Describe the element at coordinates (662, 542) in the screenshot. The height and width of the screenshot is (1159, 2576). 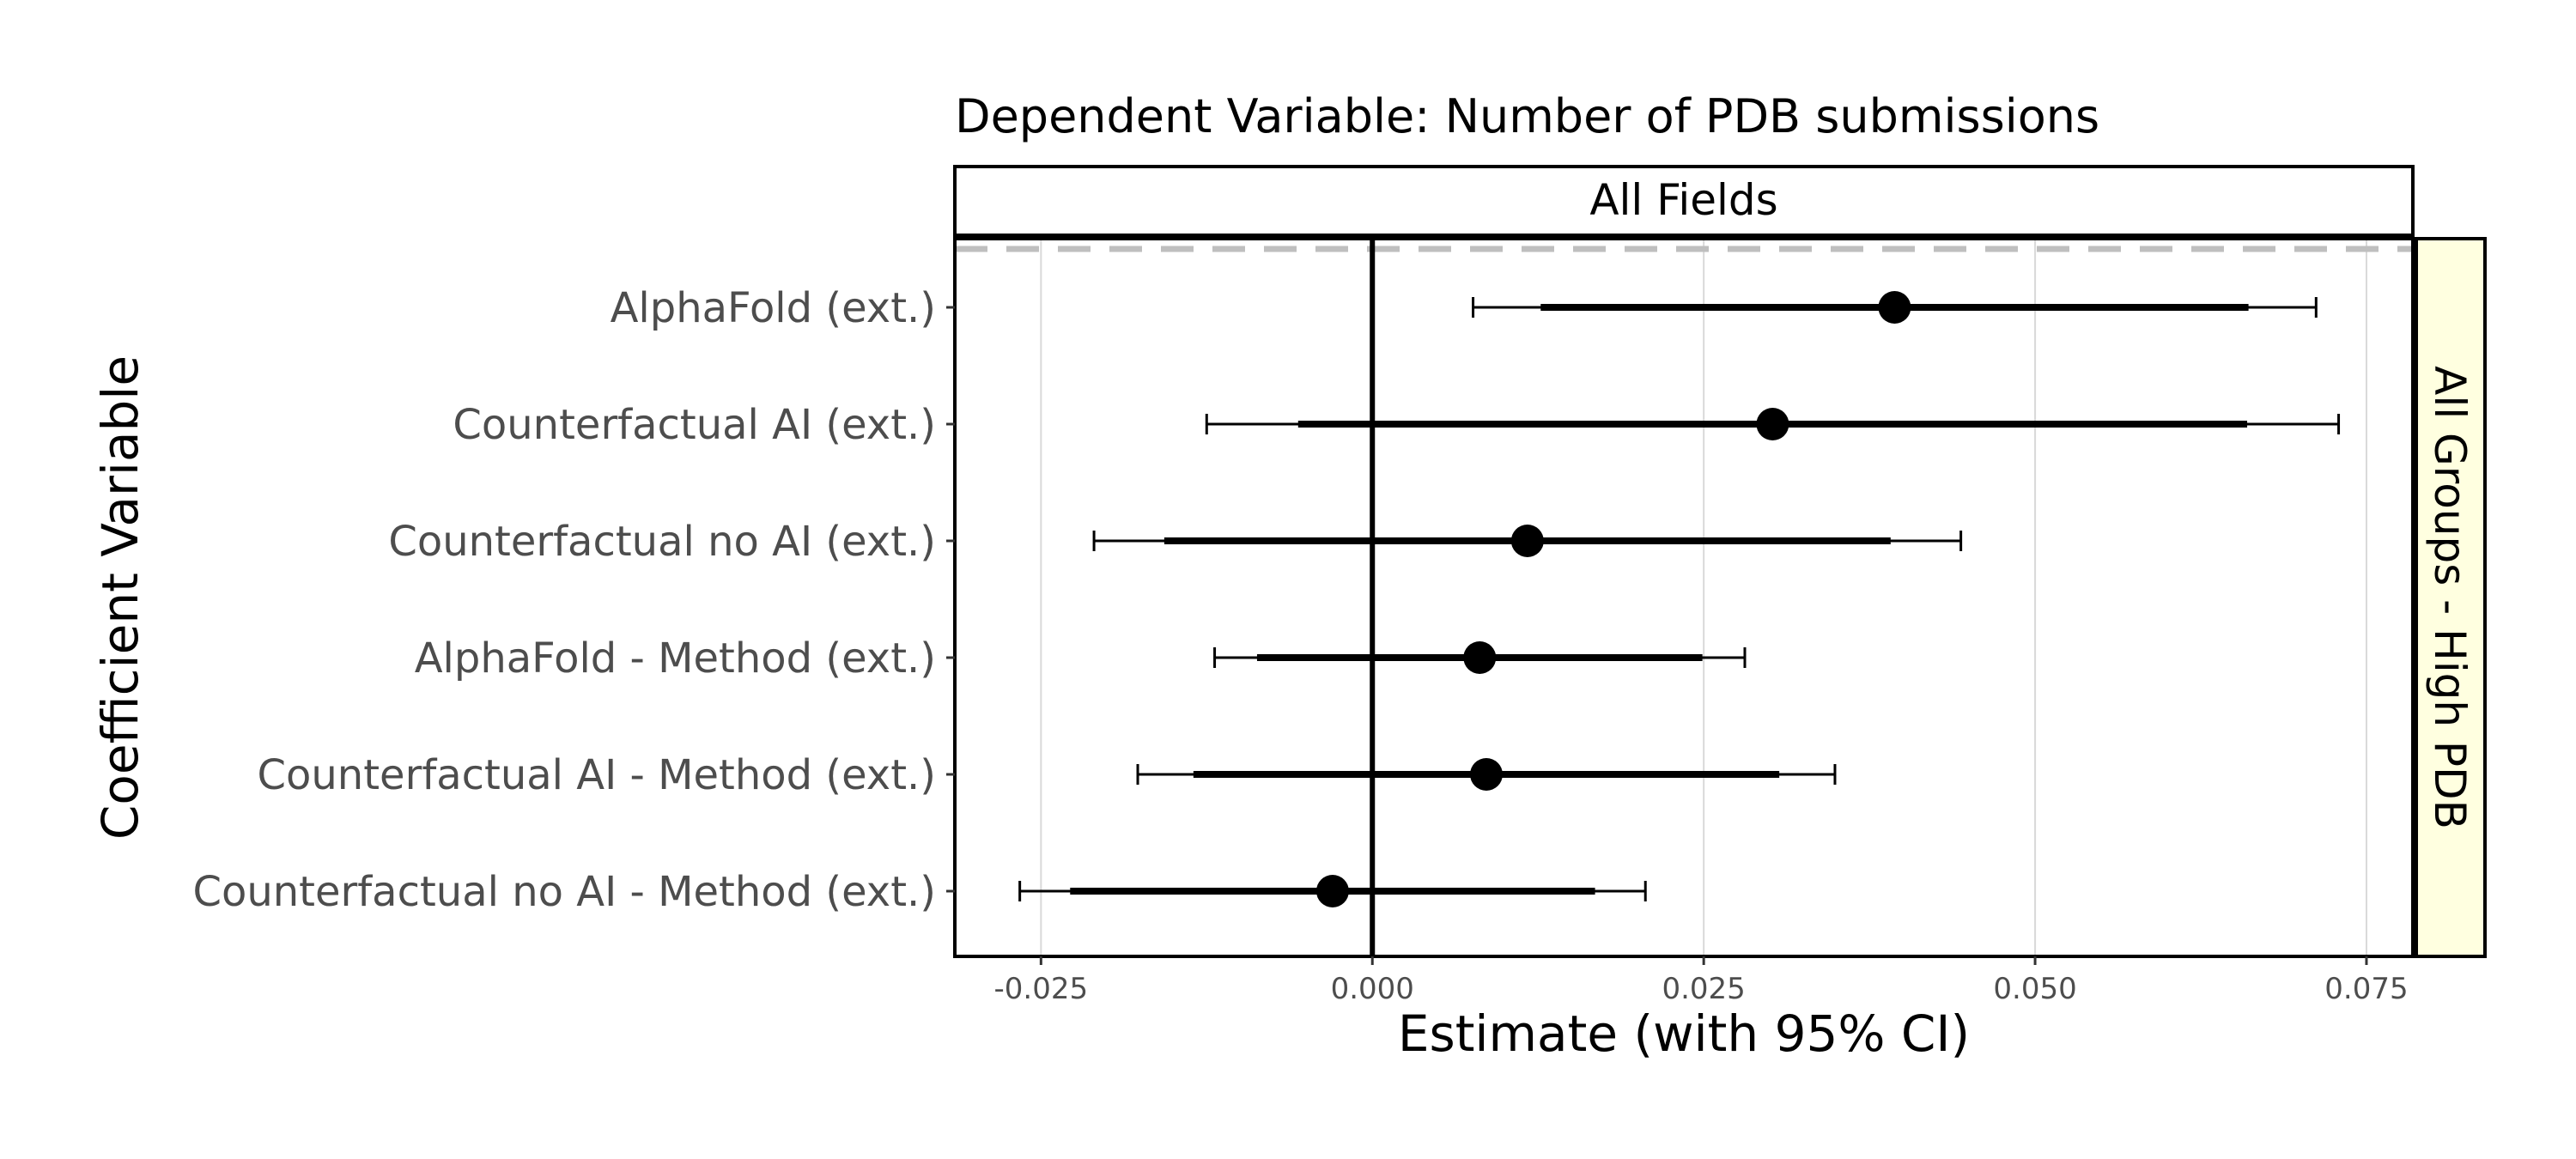
I see `y-tick-label-2: Counterfactual no AI (ext.)` at that location.